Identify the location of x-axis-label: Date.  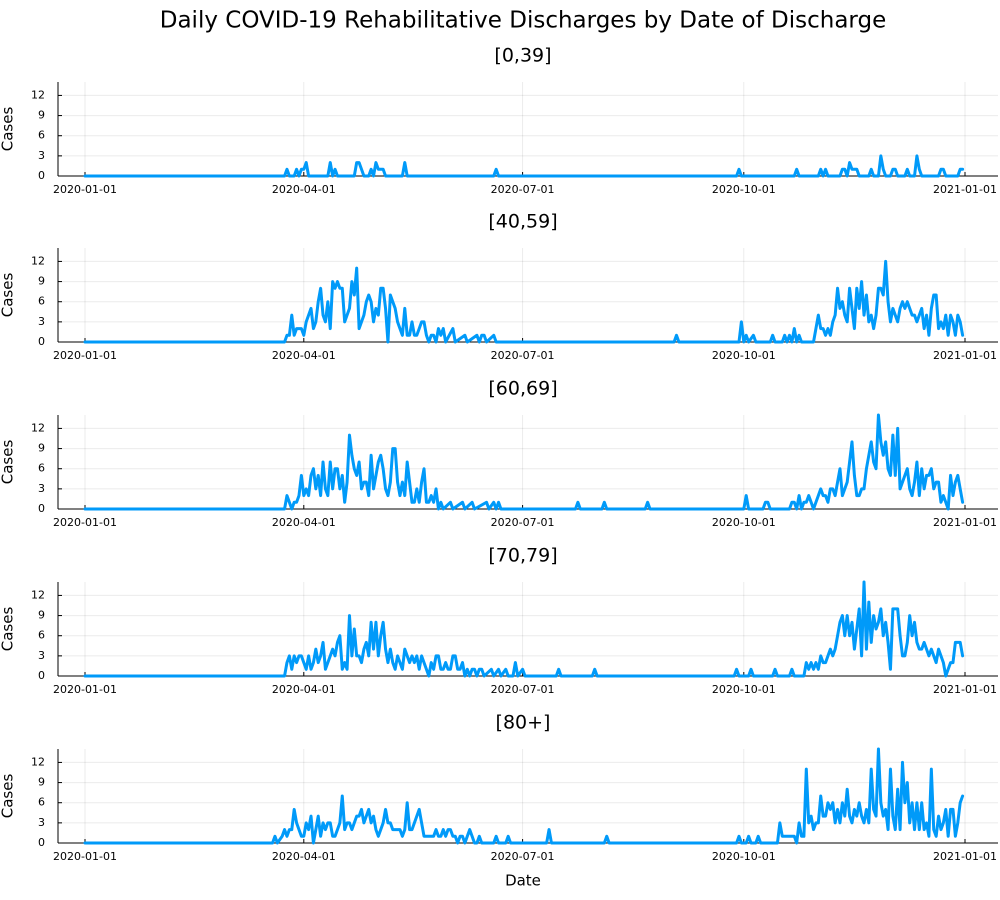
(523, 881).